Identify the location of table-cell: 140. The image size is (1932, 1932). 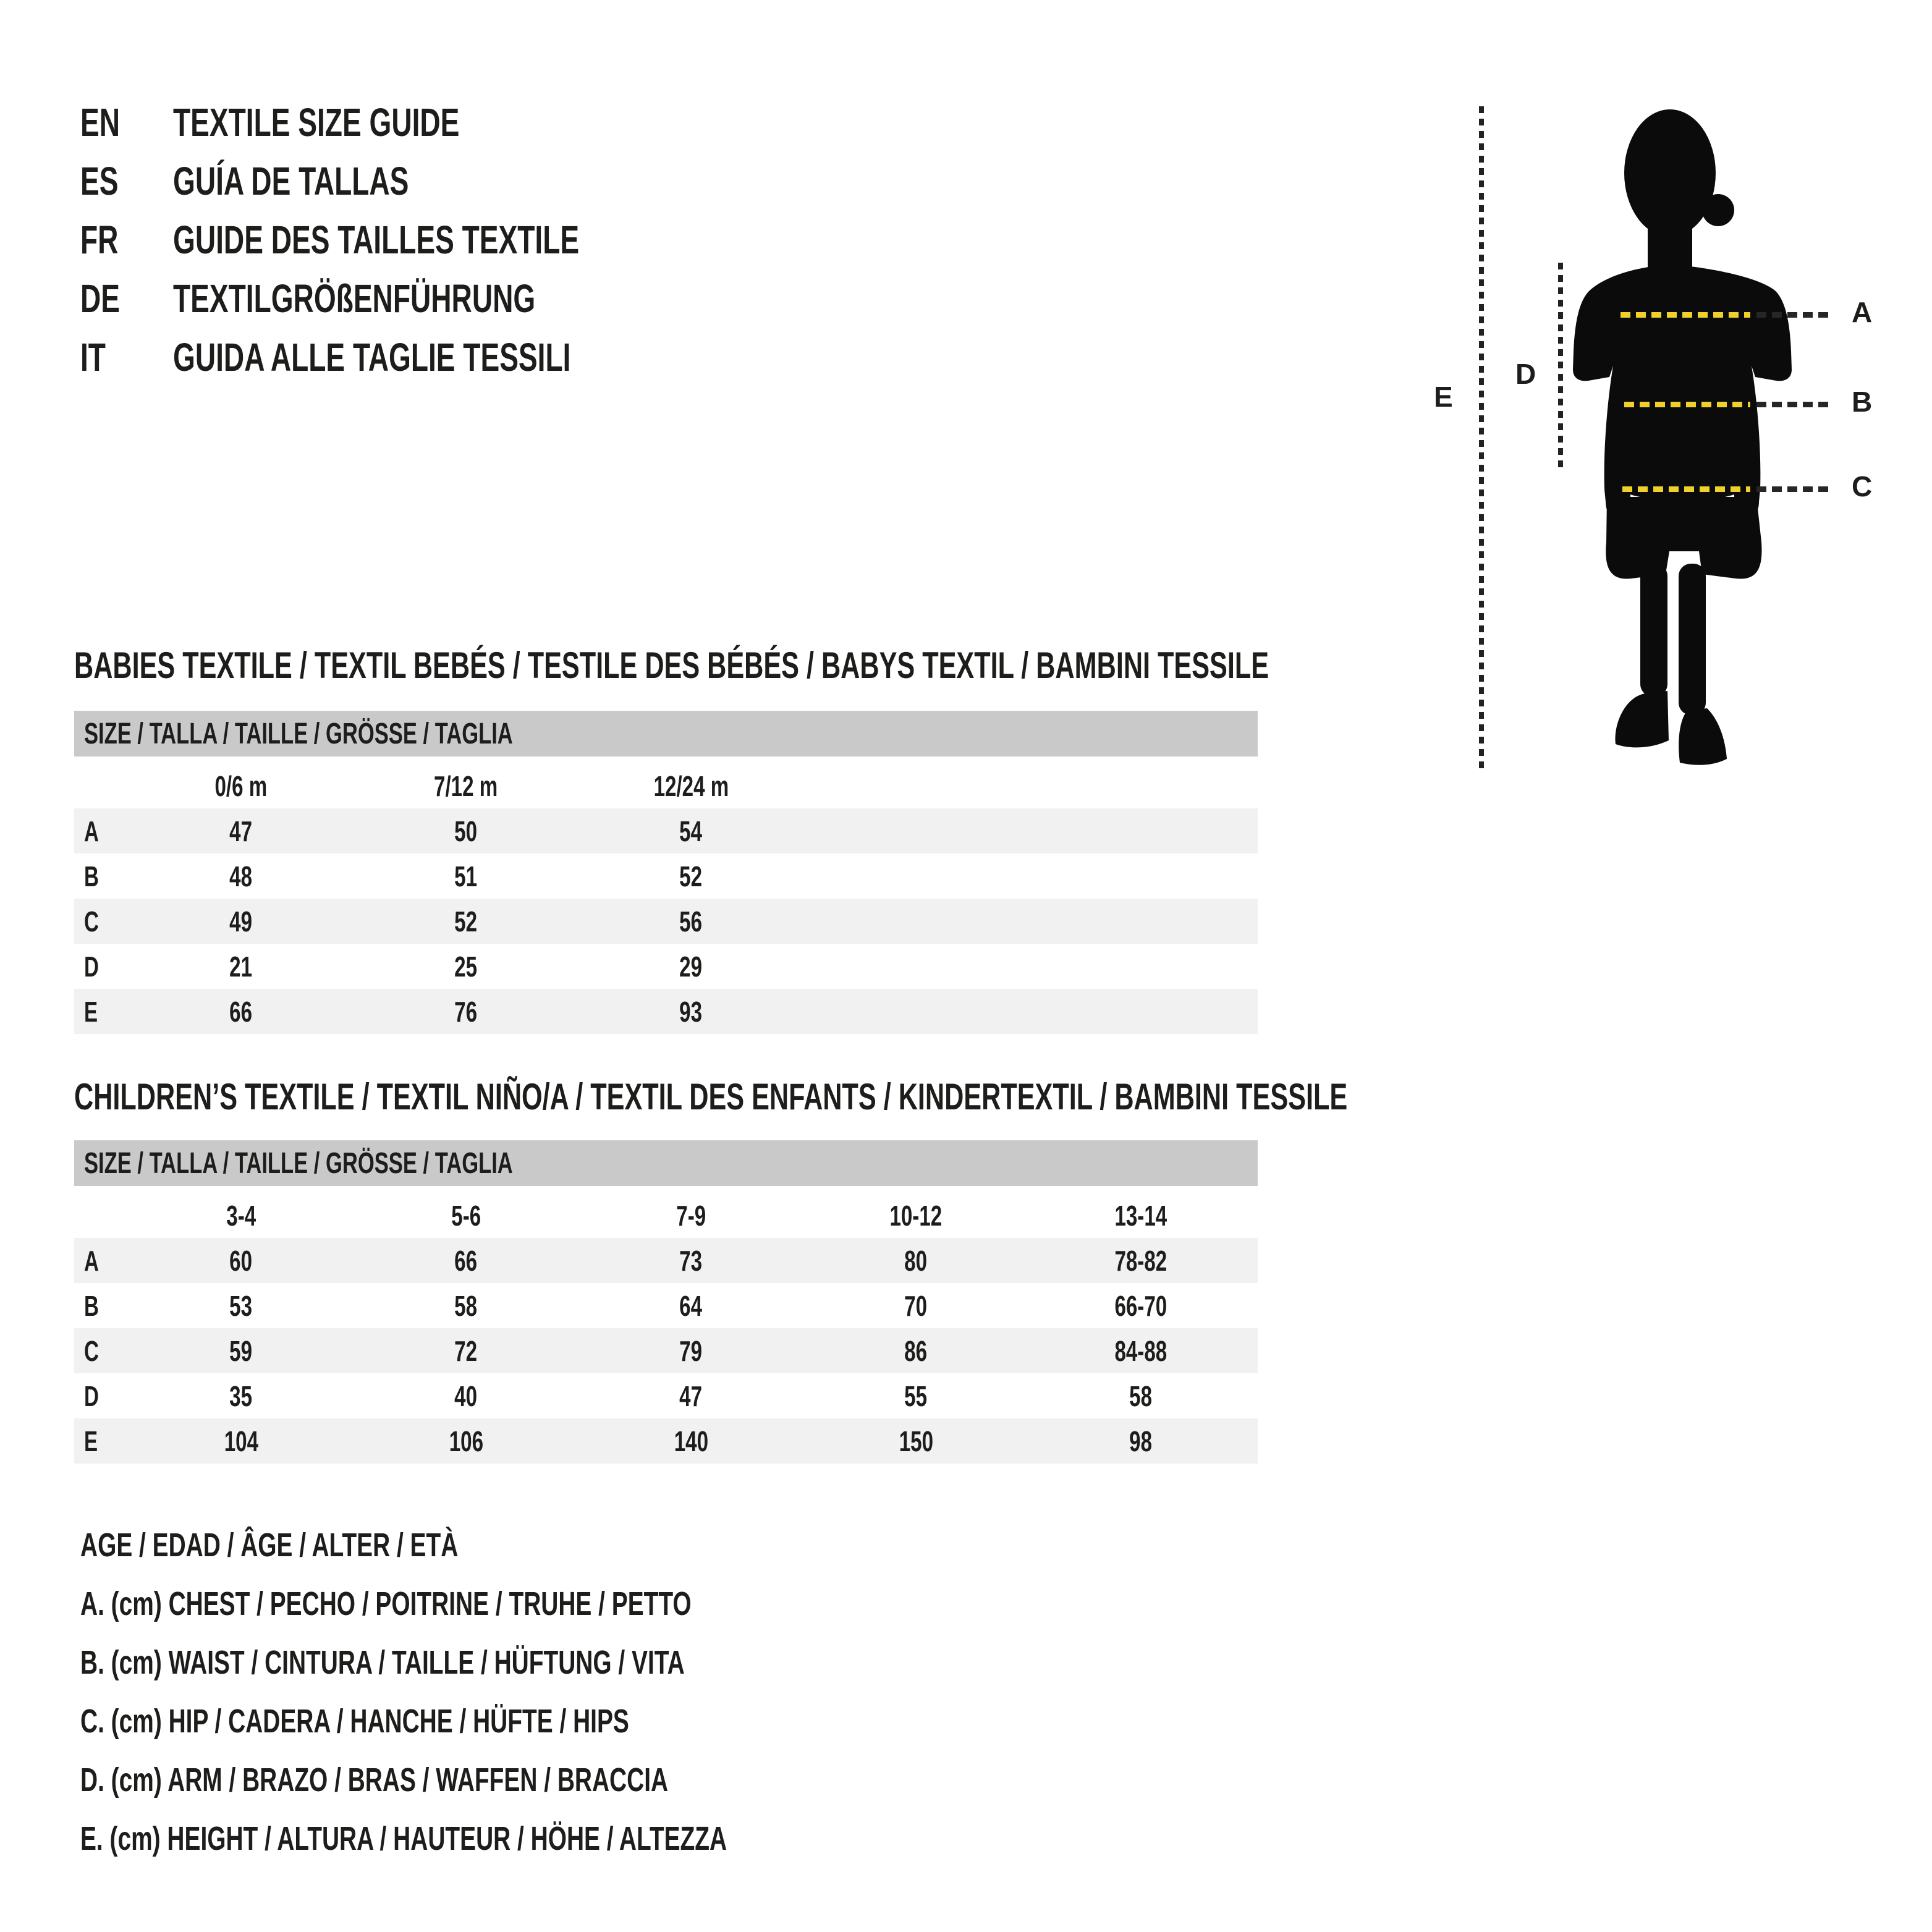
(690, 1441).